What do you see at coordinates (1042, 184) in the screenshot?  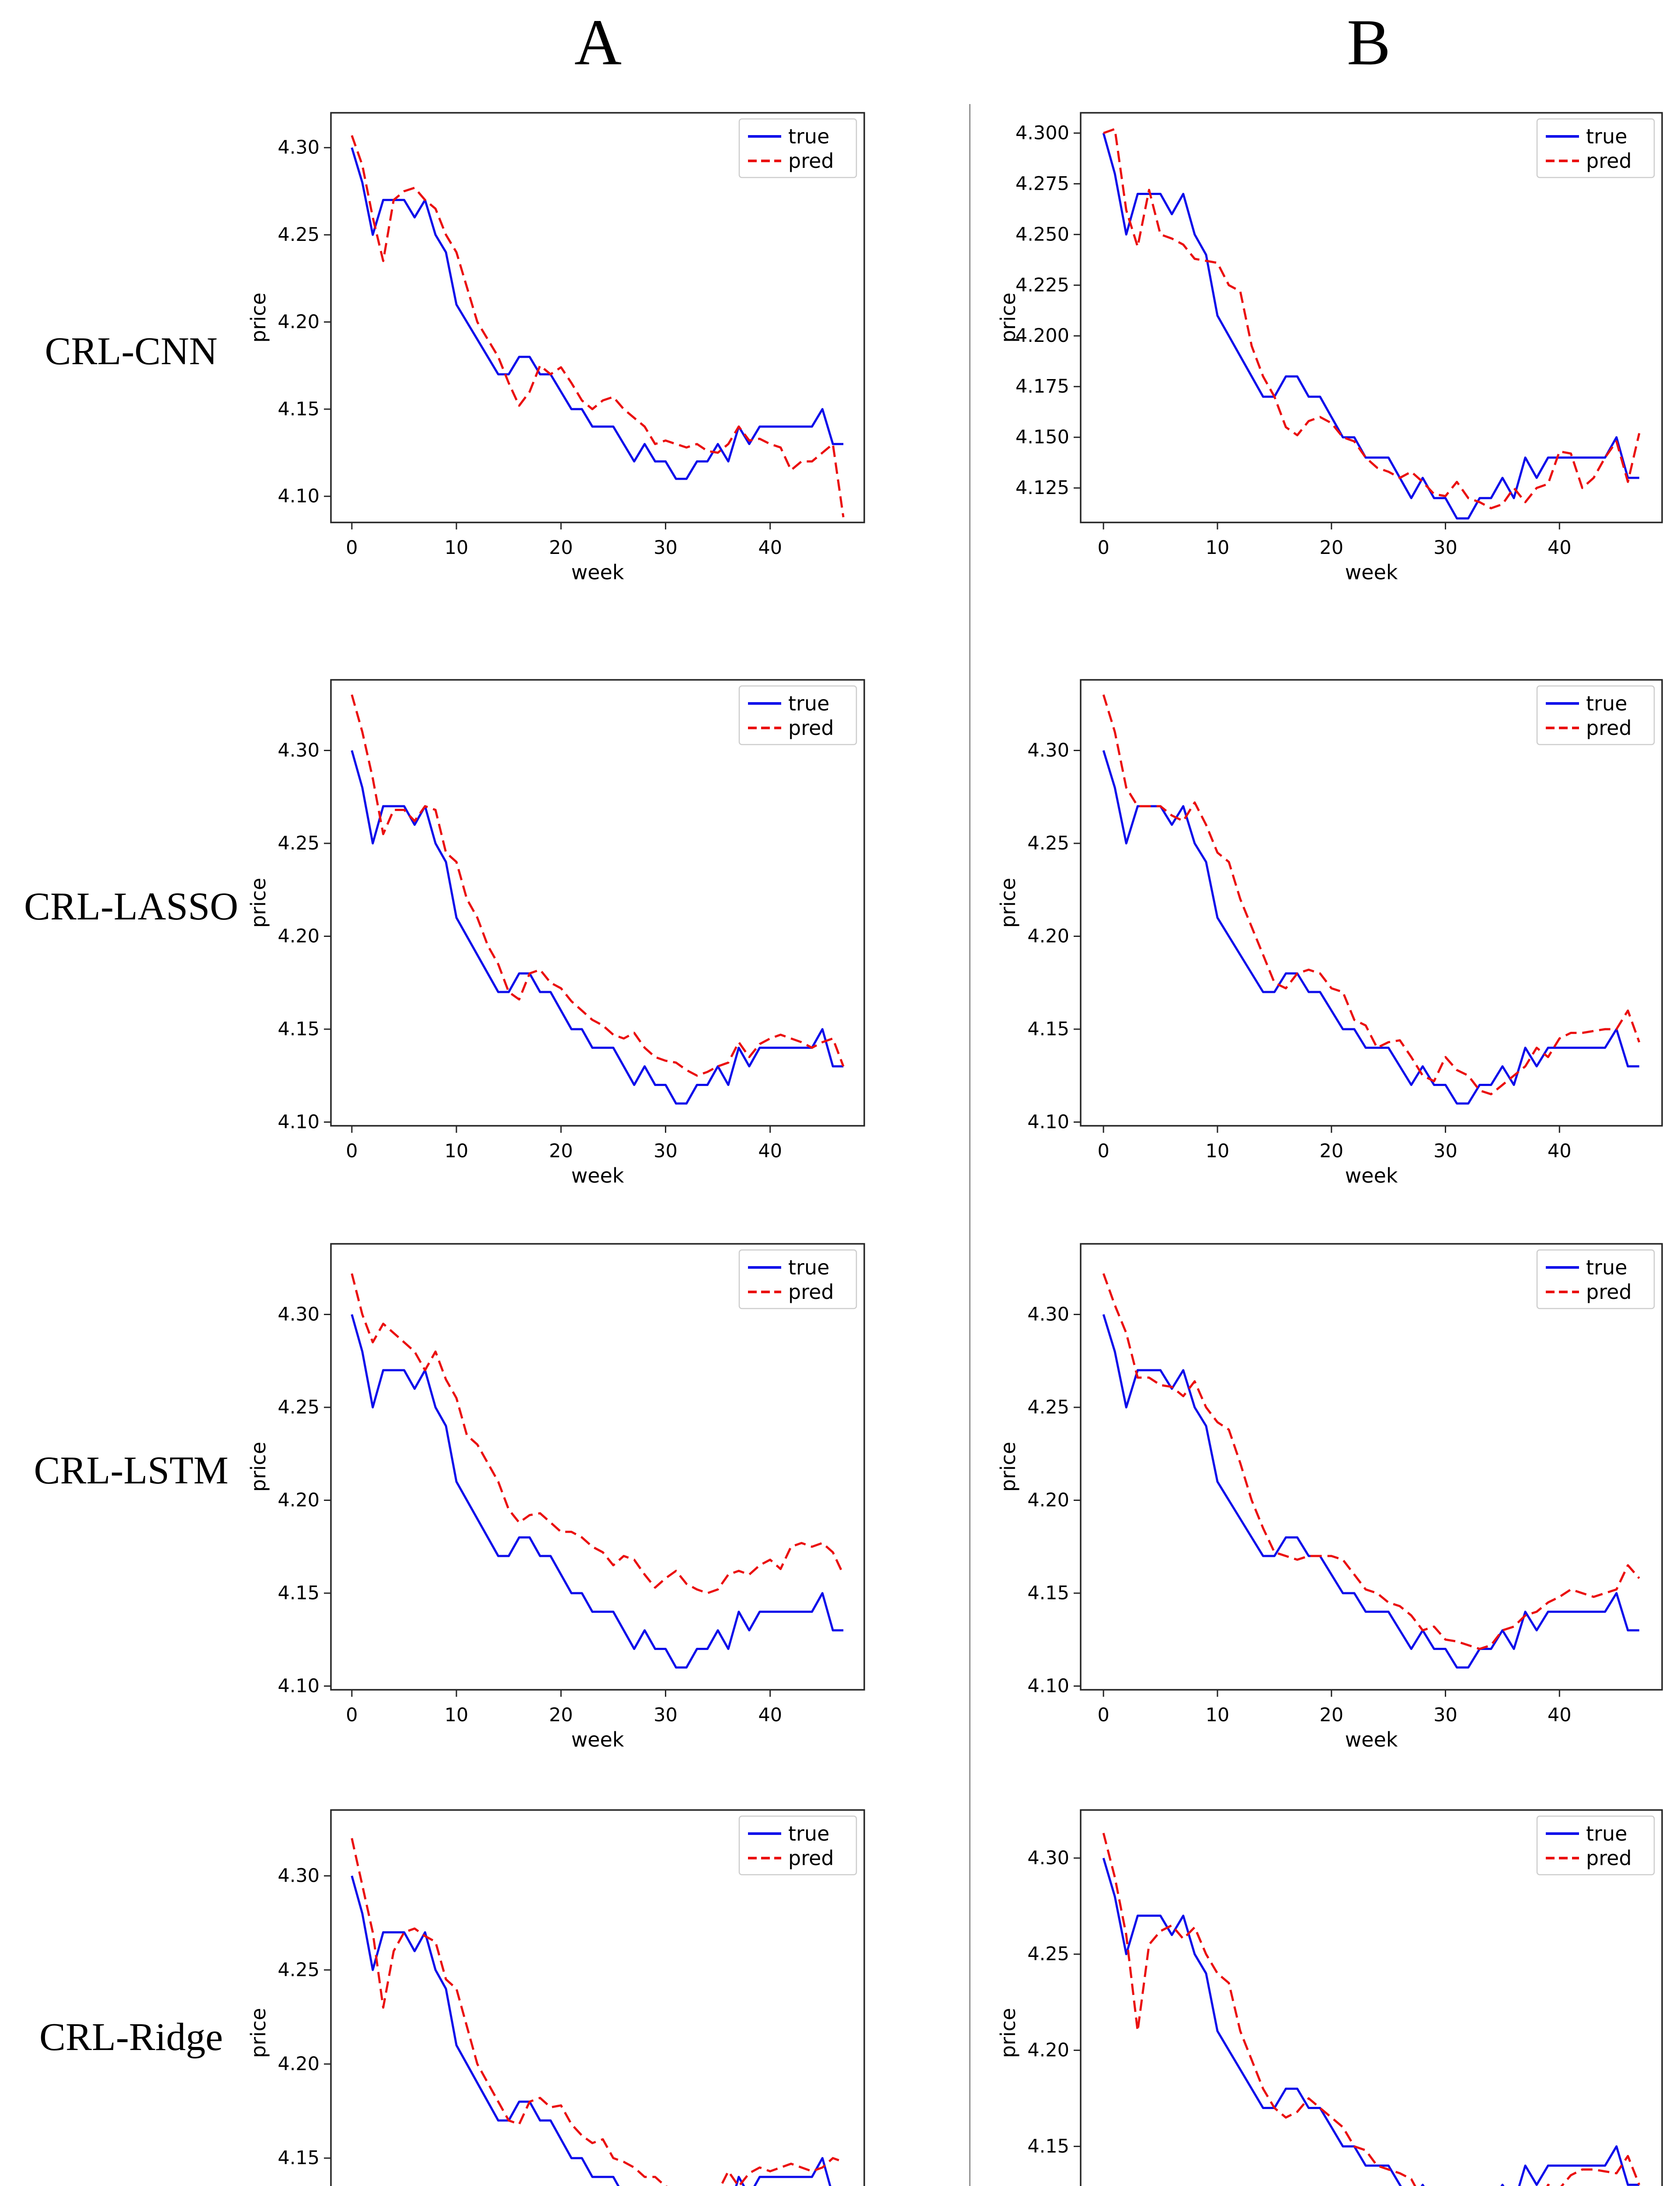 I see `y-tick-label: 4.275` at bounding box center [1042, 184].